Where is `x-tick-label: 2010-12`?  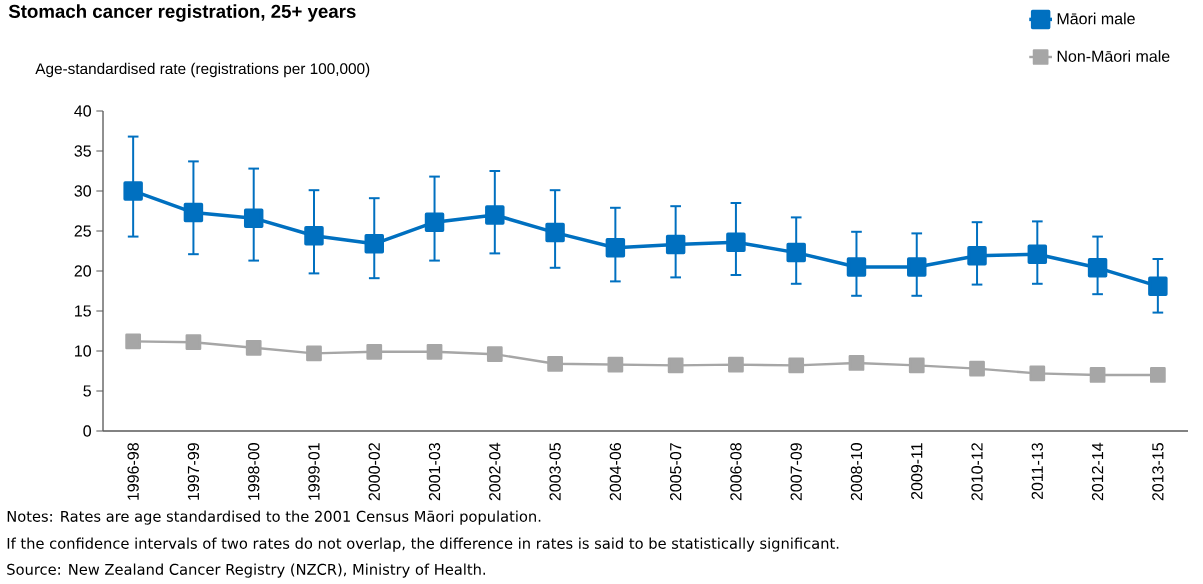 x-tick-label: 2010-12 is located at coordinates (977, 472).